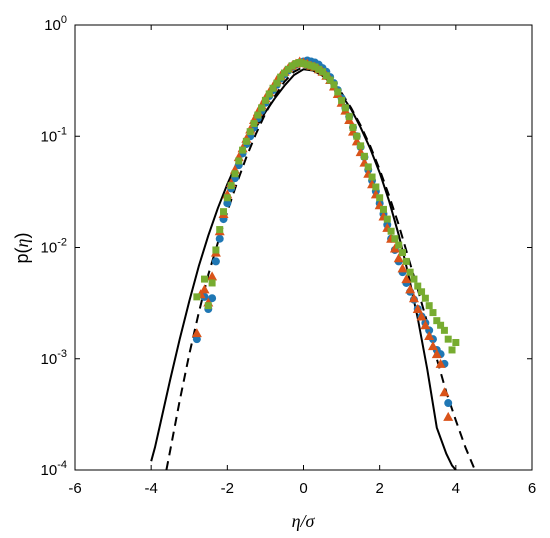 The height and width of the screenshot is (538, 550). I want to click on y-tick-label: 10⁰, so click(55, 24).